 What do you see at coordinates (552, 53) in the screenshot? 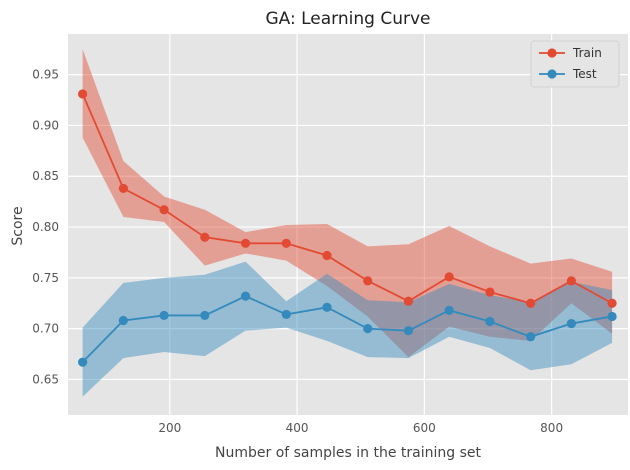
I see `legend-train-marker` at bounding box center [552, 53].